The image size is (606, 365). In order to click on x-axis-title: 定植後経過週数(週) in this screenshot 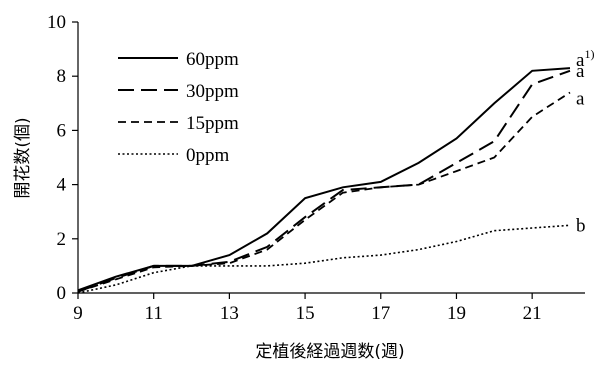, I will do `click(329, 352)`.